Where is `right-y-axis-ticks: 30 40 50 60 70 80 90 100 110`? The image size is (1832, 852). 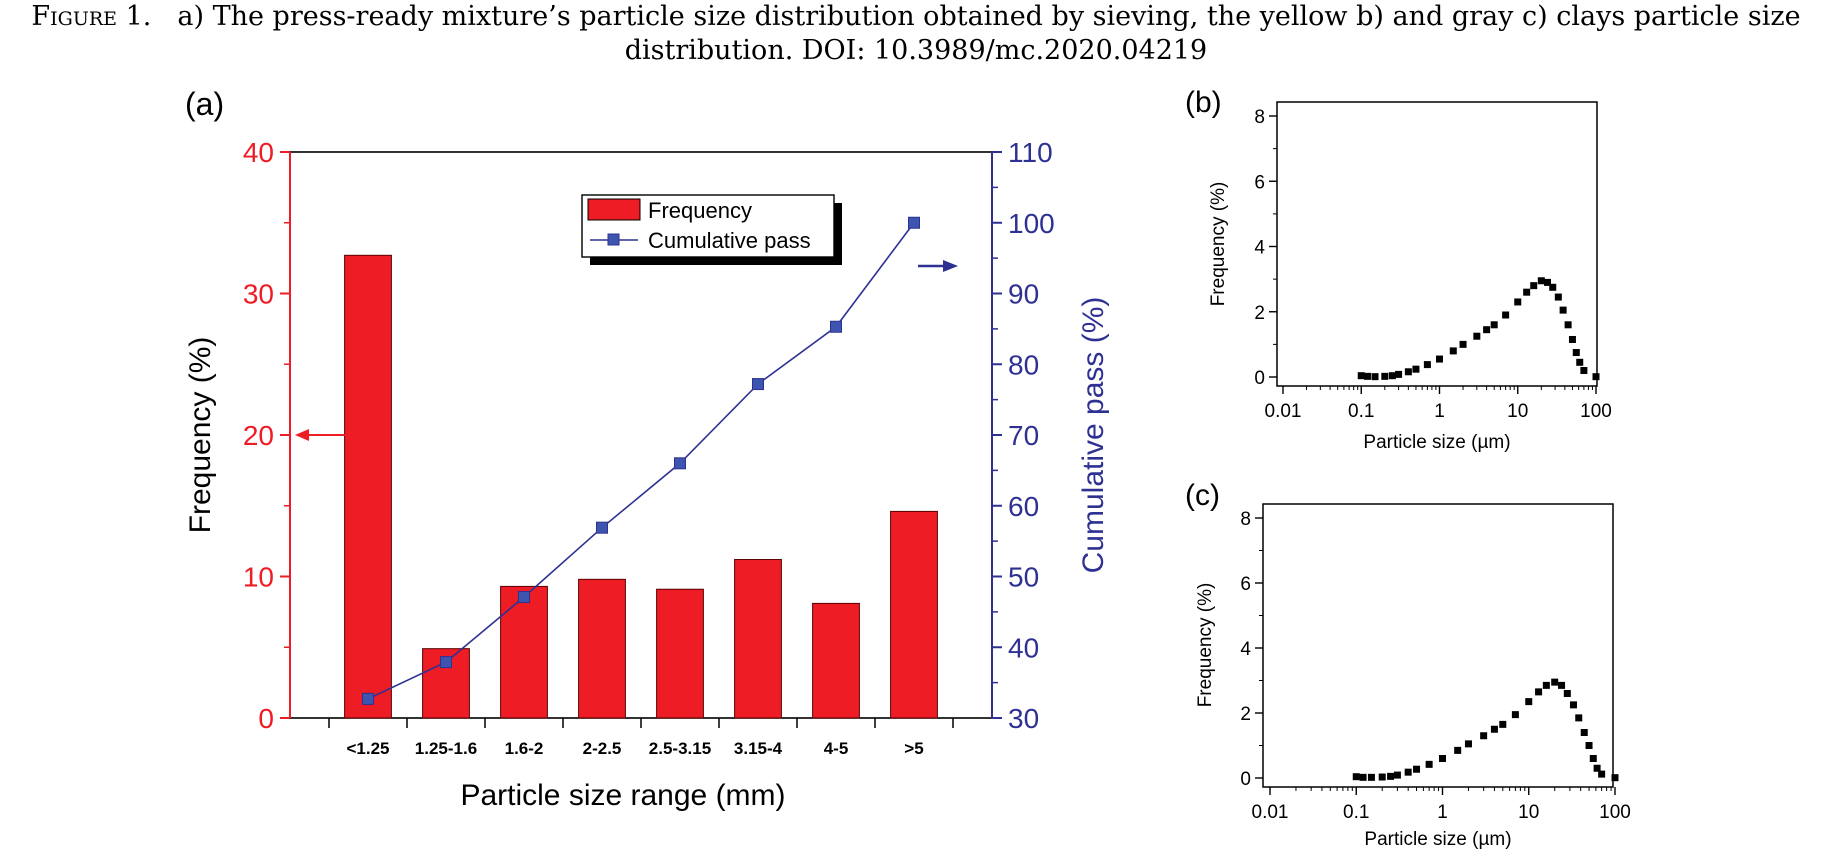
right-y-axis-ticks: 30 40 50 60 70 80 90 100 110 is located at coordinates (1023, 435).